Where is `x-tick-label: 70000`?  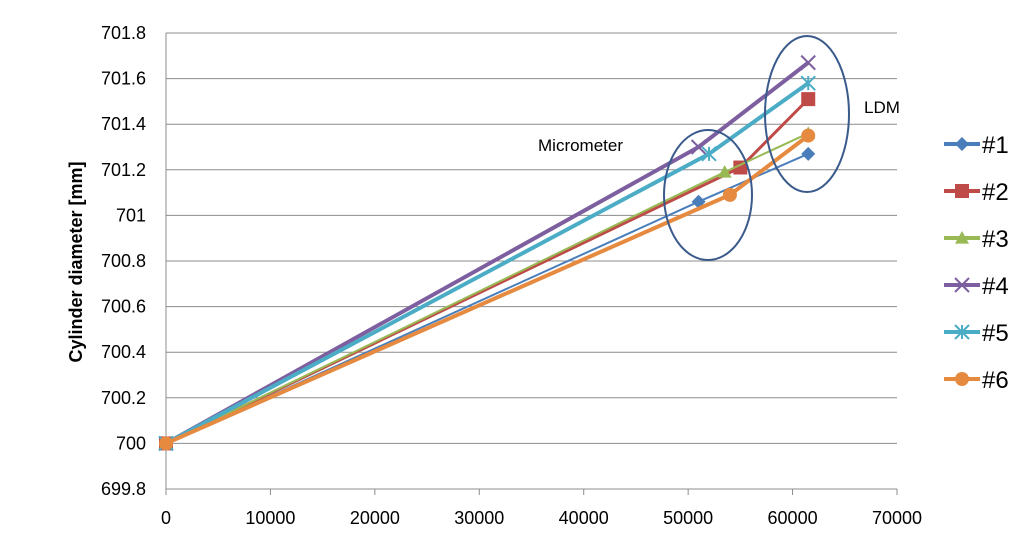 x-tick-label: 70000 is located at coordinates (897, 518).